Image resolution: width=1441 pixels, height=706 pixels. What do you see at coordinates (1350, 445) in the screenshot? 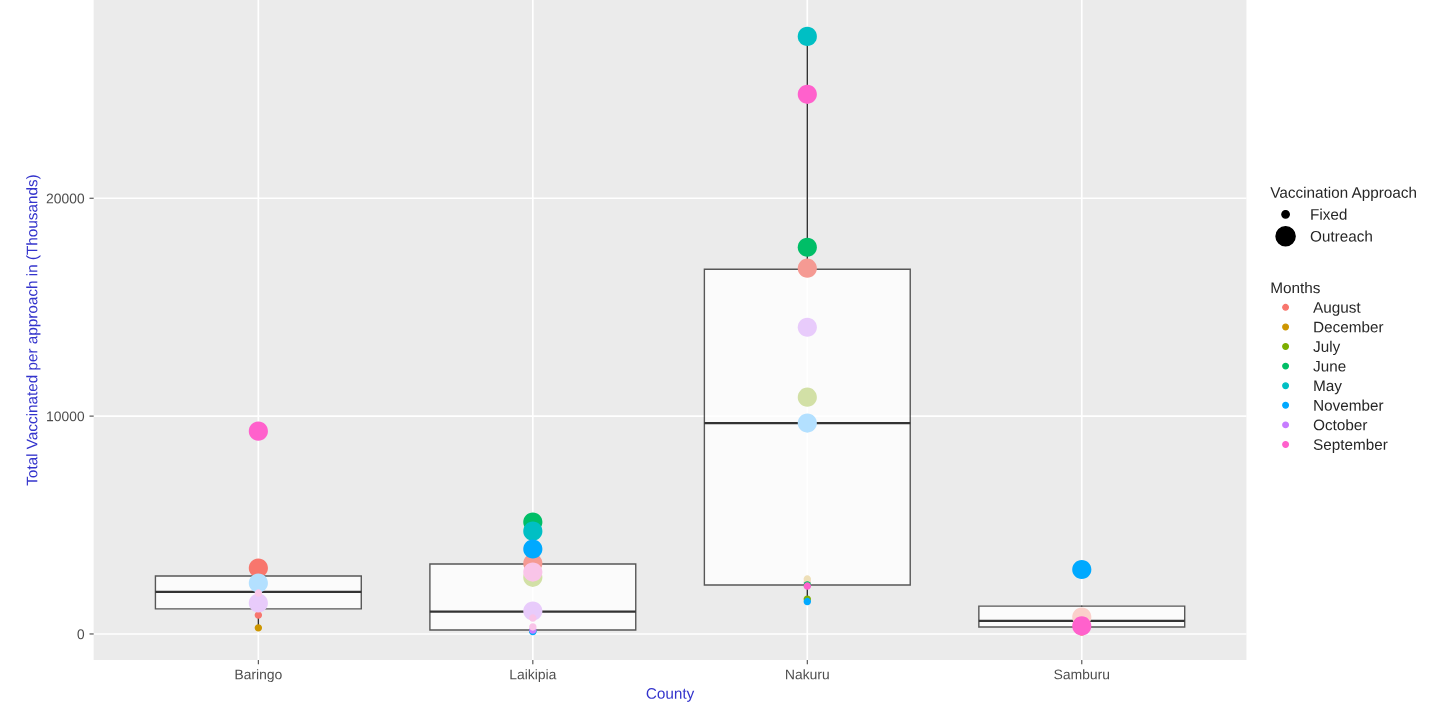
I see `legend-label: September` at bounding box center [1350, 445].